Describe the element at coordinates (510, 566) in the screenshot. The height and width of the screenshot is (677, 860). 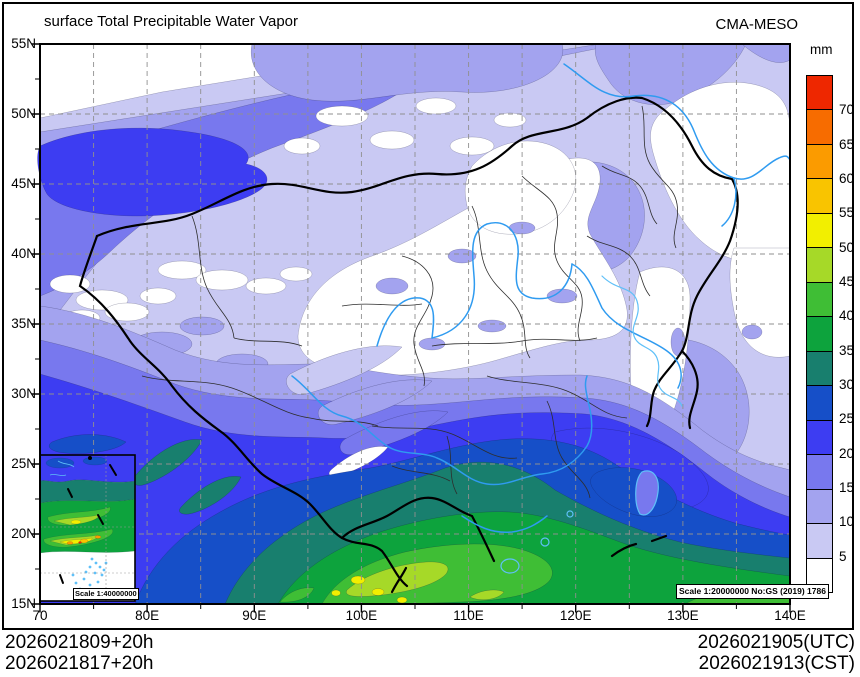
I see `hainan-island` at that location.